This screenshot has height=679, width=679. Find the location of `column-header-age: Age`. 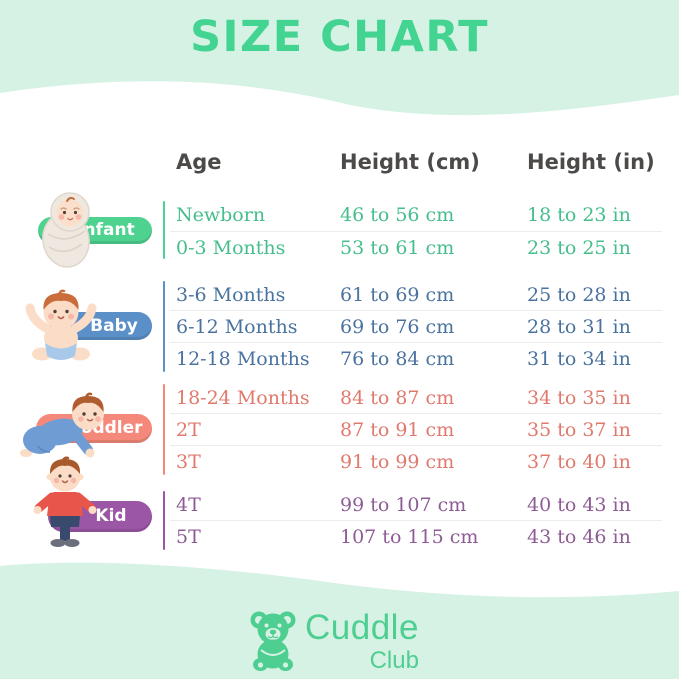

column-header-age: Age is located at coordinates (199, 162).